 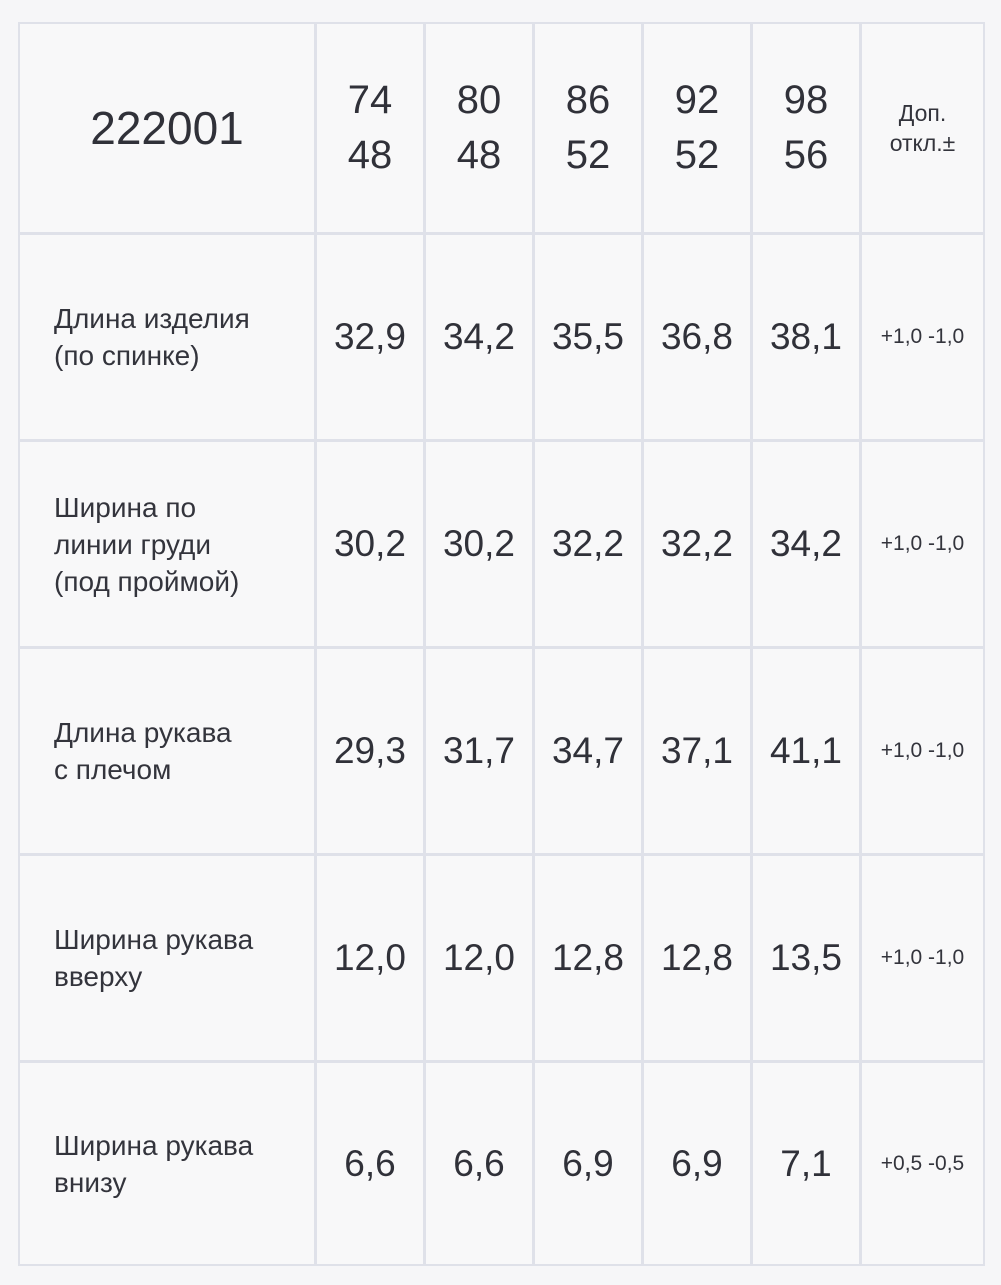 I want to click on measurement-value: 36,8, so click(x=696, y=336).